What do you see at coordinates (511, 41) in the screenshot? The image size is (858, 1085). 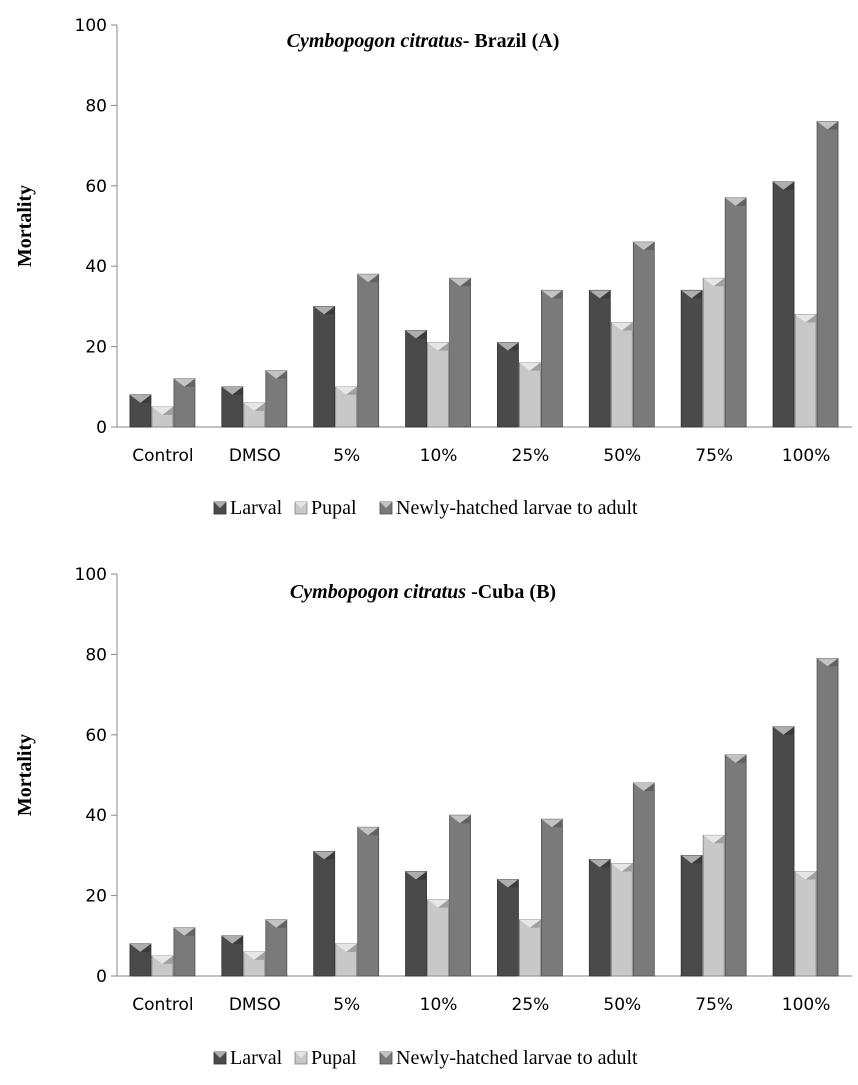 I see `chart-title-suffix: - Brazil (A)` at bounding box center [511, 41].